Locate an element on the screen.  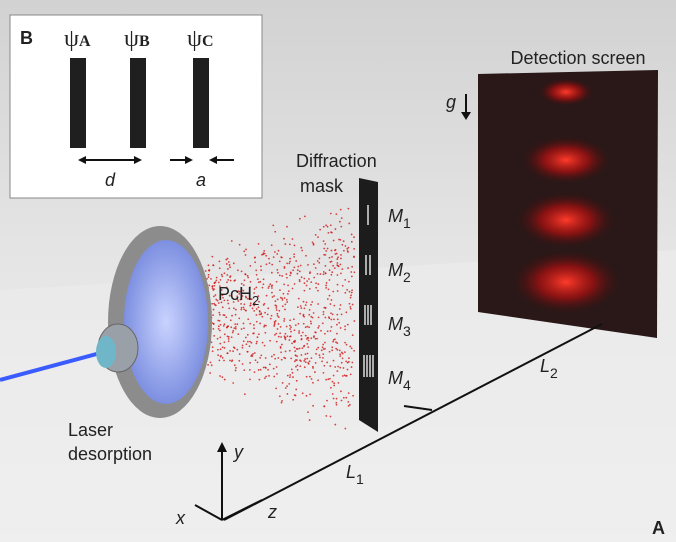
slit-label: M4 is located at coordinates (399, 380).